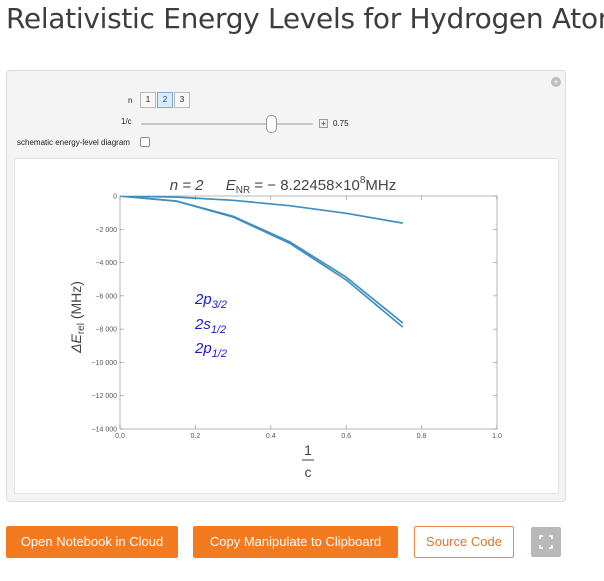  What do you see at coordinates (308, 472) in the screenshot?
I see `svg-text: c` at bounding box center [308, 472].